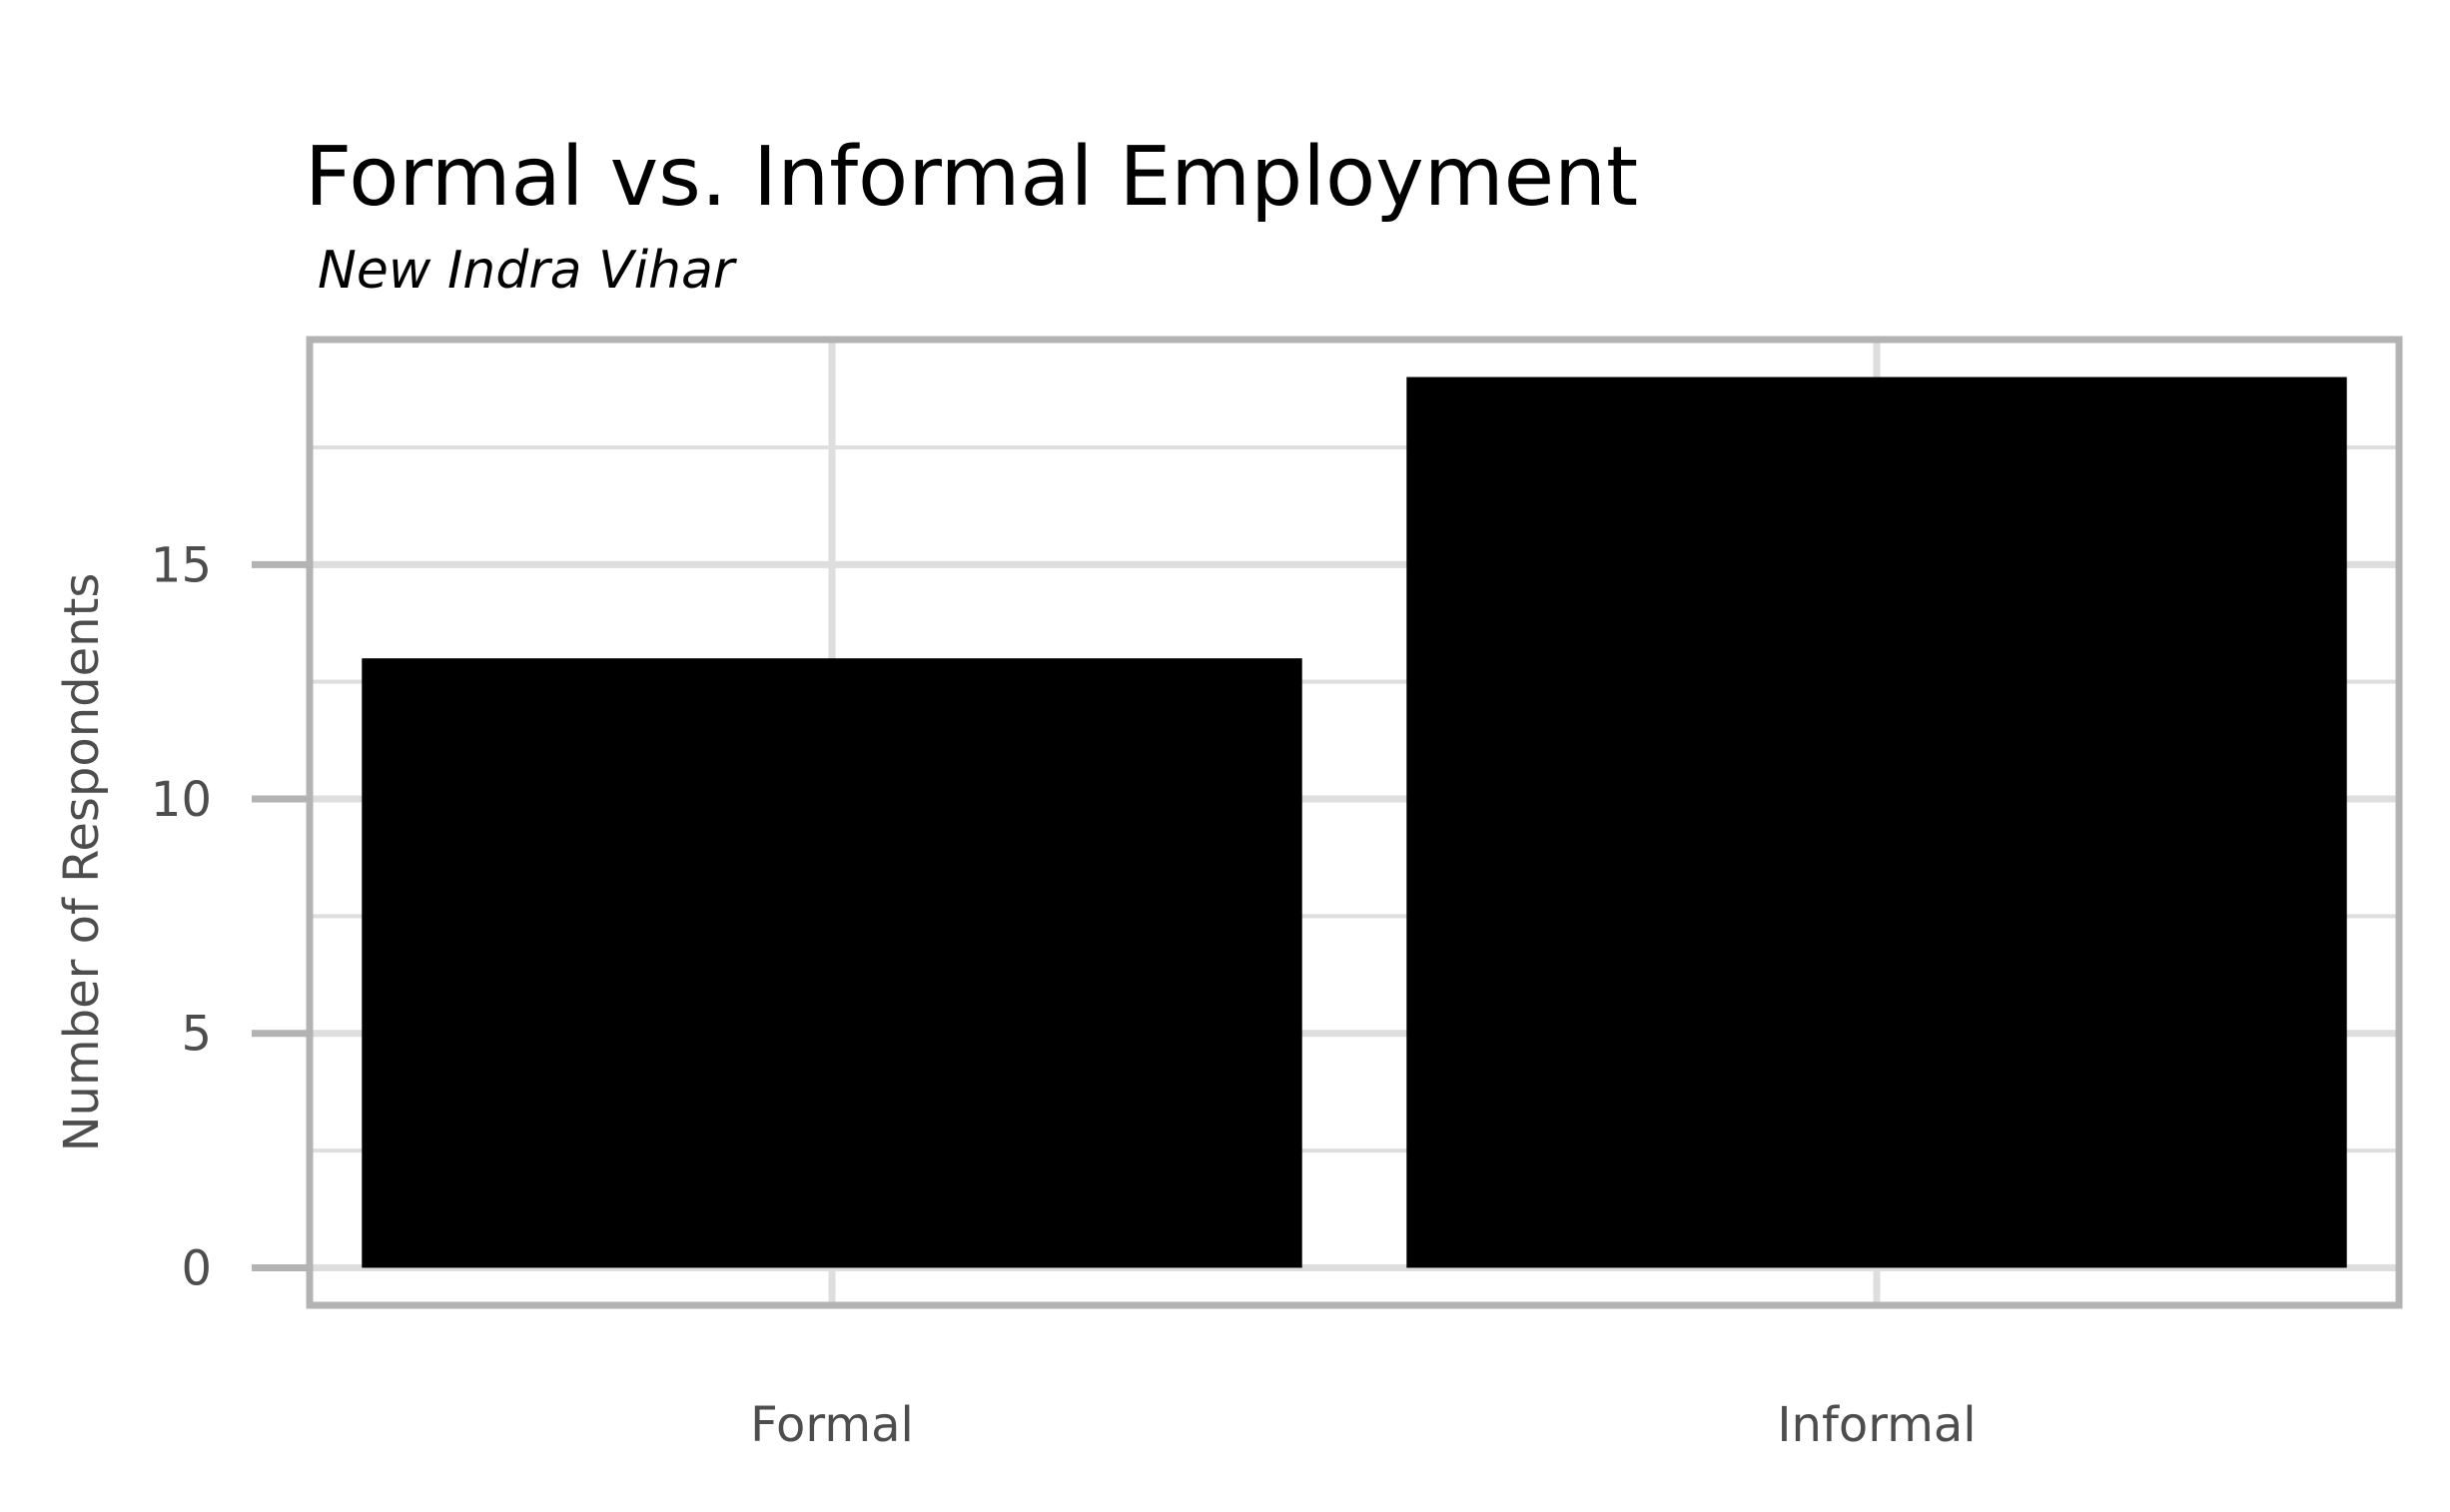  Describe the element at coordinates (1363, 1425) in the screenshot. I see `x-axis-labels: Formal Informal` at that location.